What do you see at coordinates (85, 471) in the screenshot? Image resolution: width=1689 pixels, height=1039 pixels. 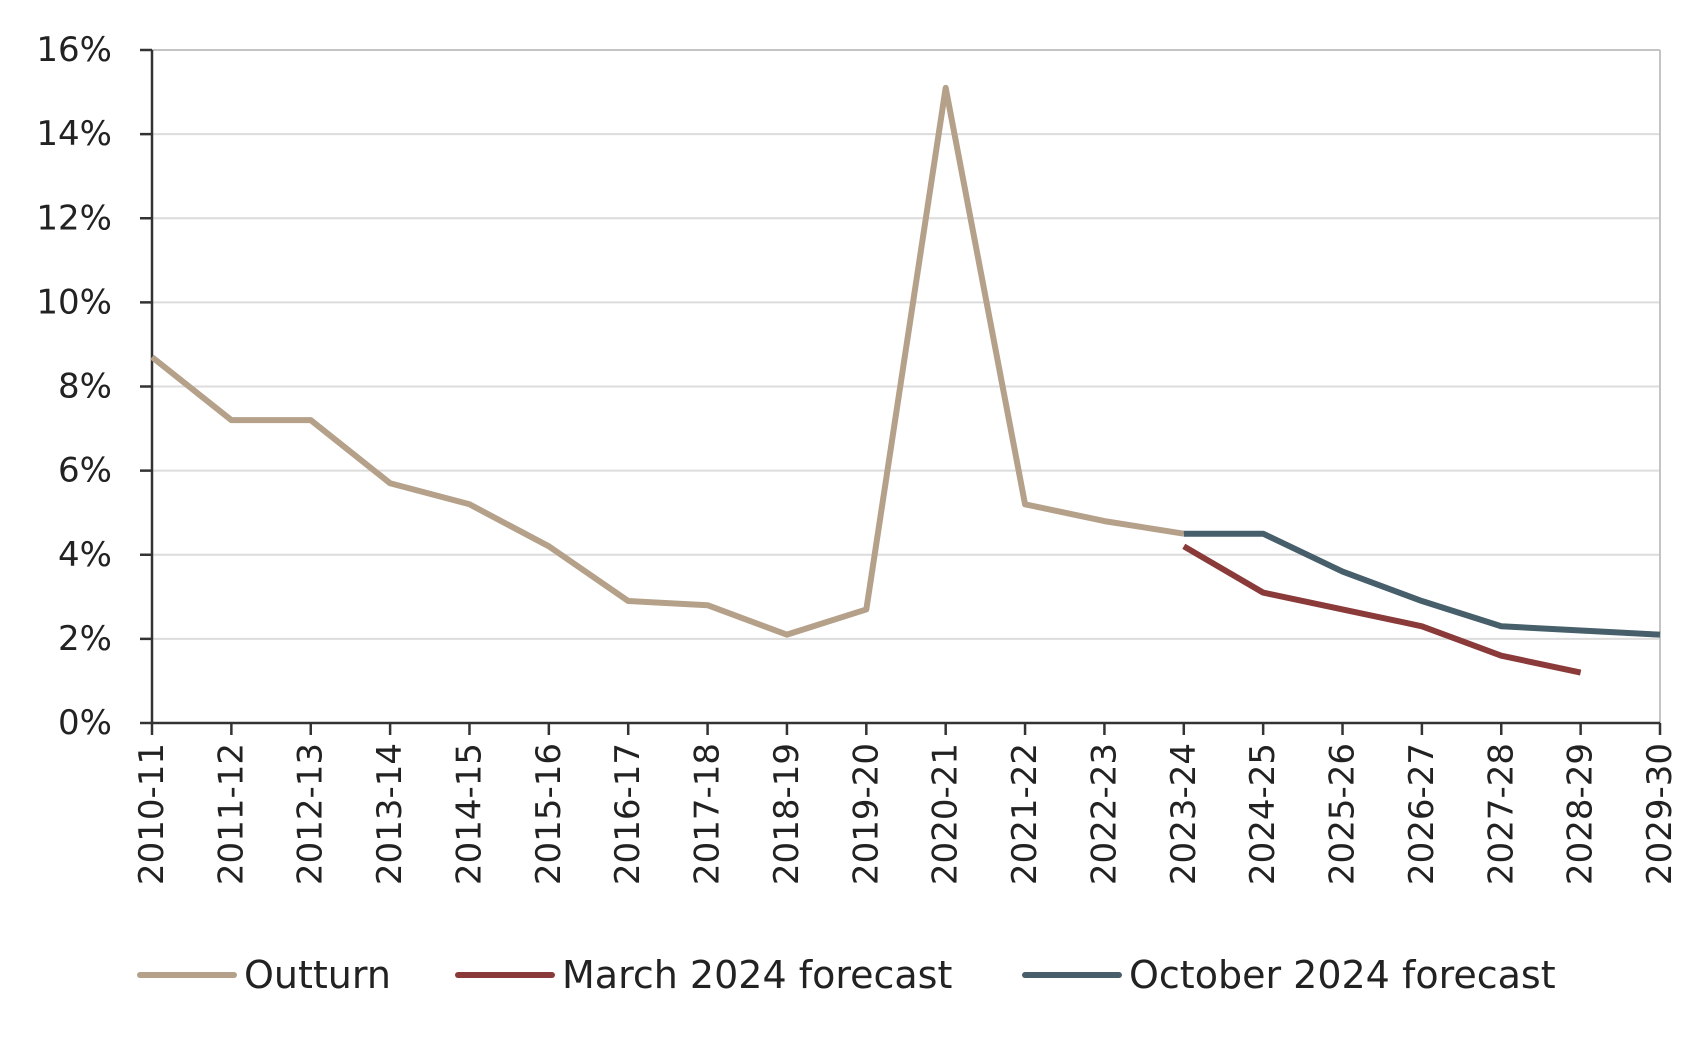 I see `y-tick-label-3: 6%` at bounding box center [85, 471].